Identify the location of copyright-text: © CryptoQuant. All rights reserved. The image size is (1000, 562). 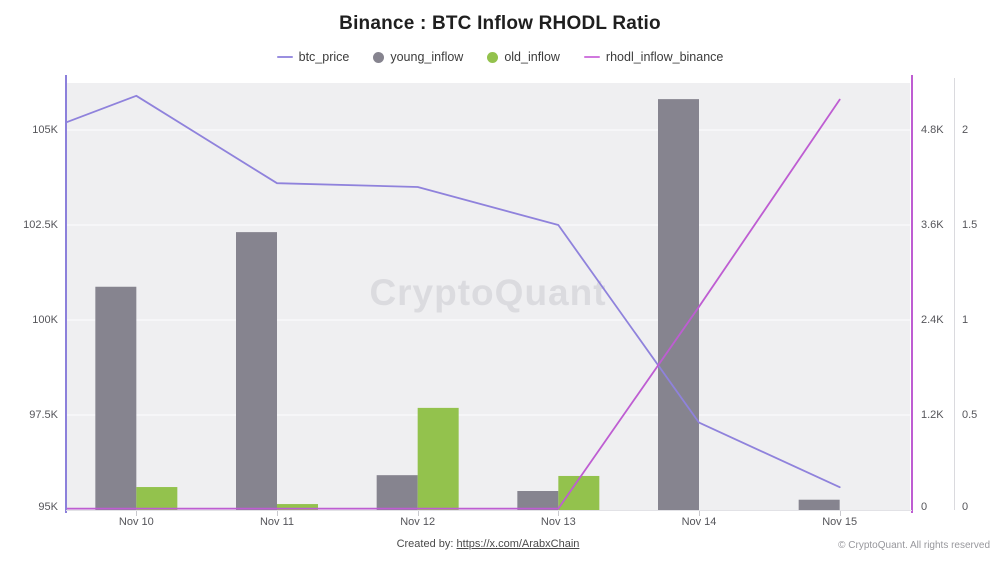
(914, 545).